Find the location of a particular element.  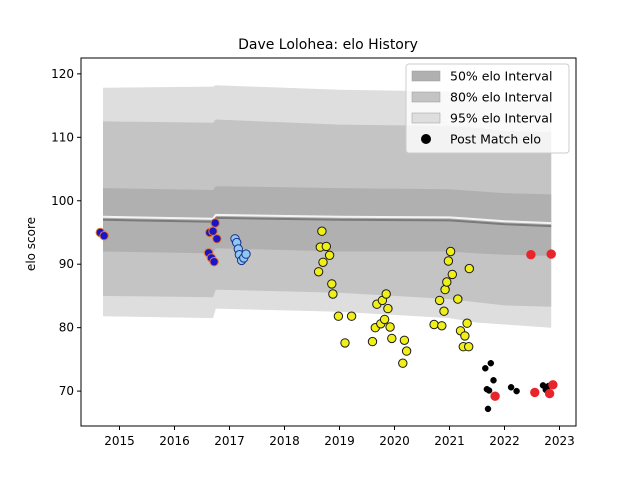

y-tick-label: 100 is located at coordinates (62, 201).